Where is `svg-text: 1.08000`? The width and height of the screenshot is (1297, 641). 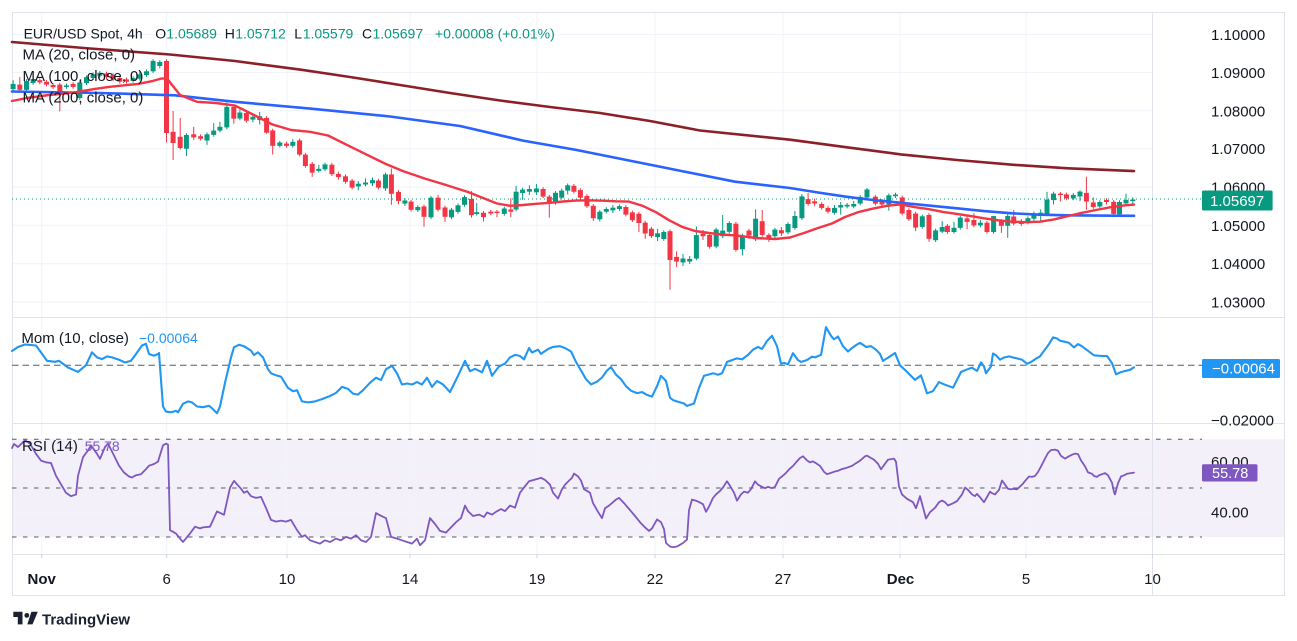
svg-text: 1.08000 is located at coordinates (1238, 111).